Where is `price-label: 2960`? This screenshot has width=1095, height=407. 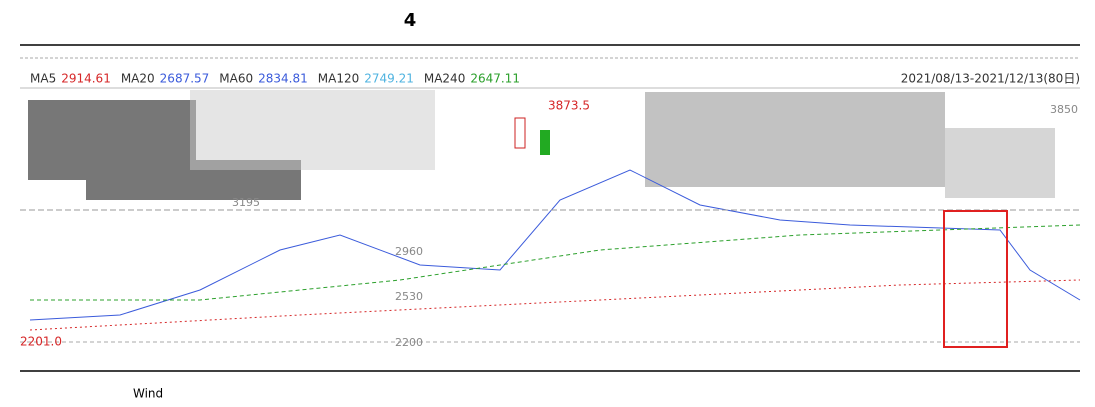
price-label: 2960 is located at coordinates (409, 251).